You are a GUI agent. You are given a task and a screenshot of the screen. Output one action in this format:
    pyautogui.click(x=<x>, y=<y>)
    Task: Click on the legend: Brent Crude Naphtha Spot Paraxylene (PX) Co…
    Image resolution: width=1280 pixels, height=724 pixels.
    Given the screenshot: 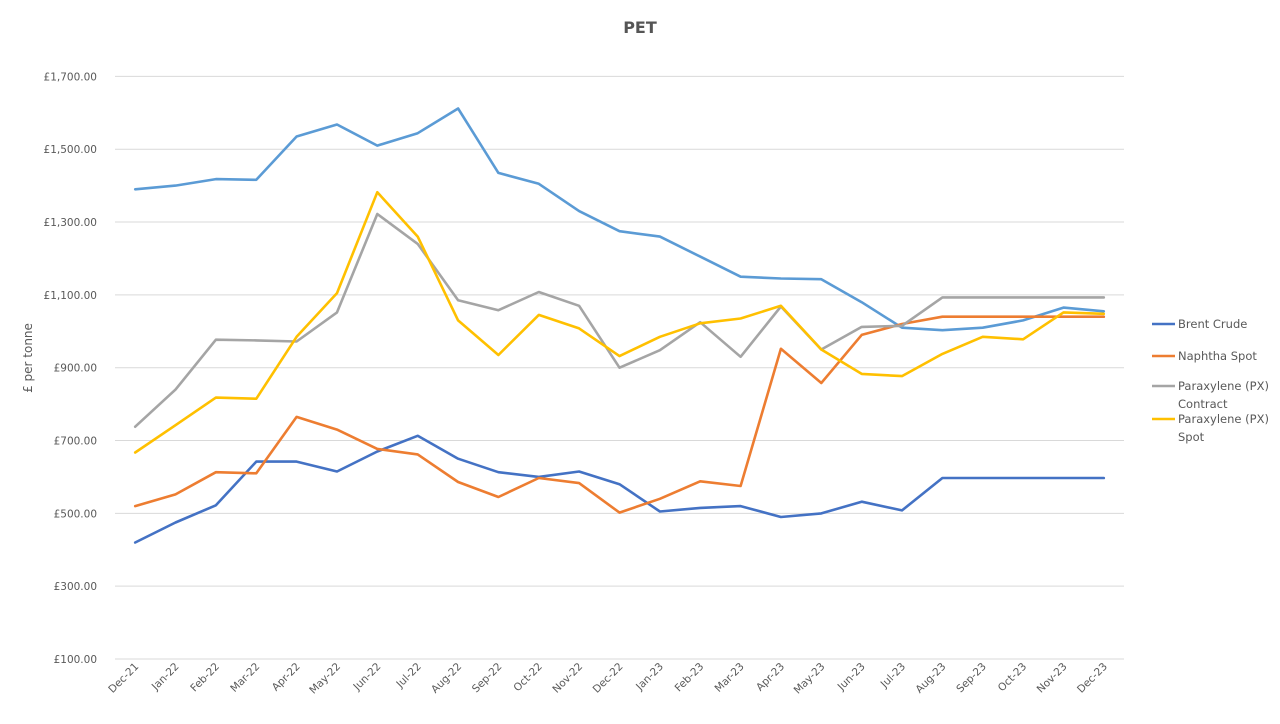 What is the action you would take?
    pyautogui.click(x=1210, y=380)
    